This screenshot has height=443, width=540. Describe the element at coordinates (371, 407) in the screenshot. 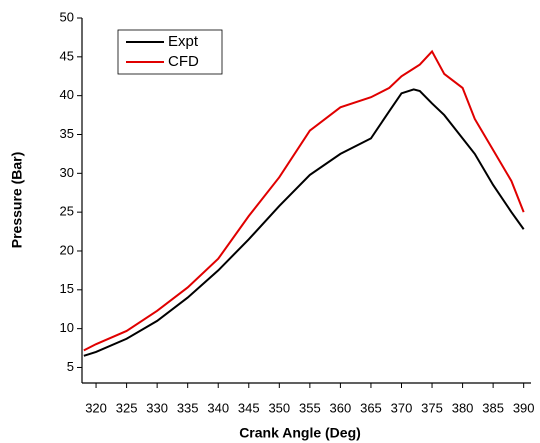

I see `x-tick-label: 365` at that location.